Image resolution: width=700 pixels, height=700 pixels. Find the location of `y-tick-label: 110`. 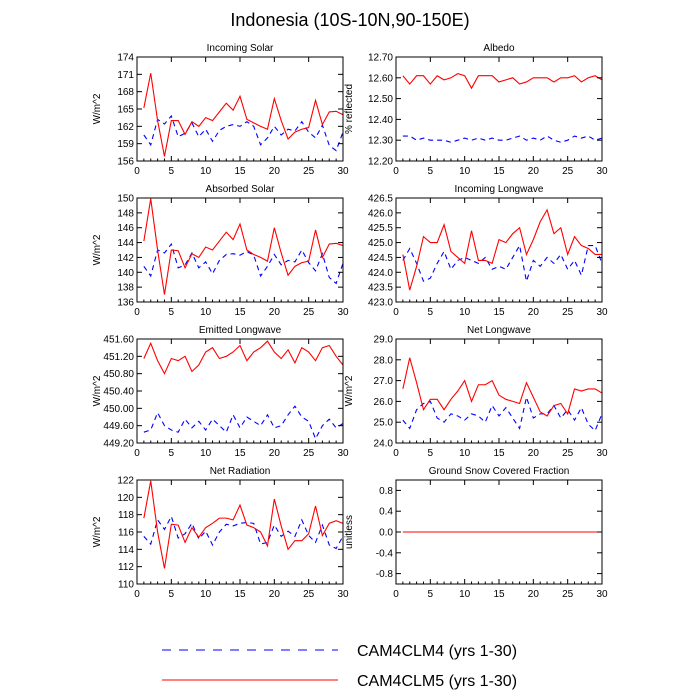

y-tick-label: 110 is located at coordinates (126, 585).